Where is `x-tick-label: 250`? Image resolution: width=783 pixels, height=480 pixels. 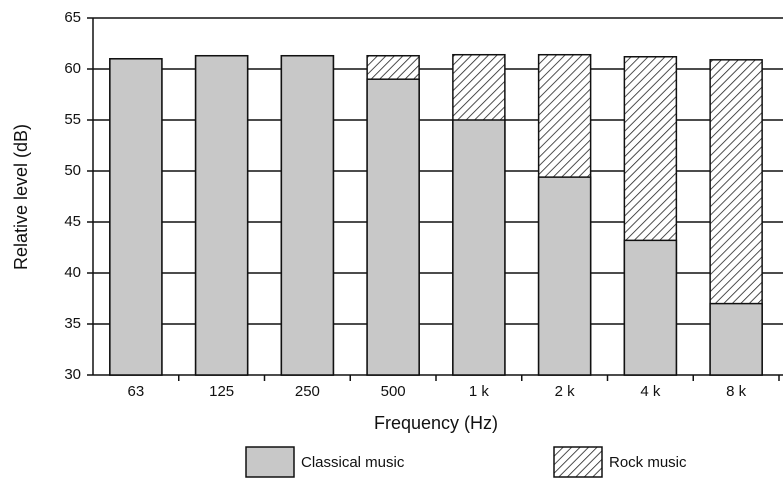 x-tick-label: 250 is located at coordinates (307, 391).